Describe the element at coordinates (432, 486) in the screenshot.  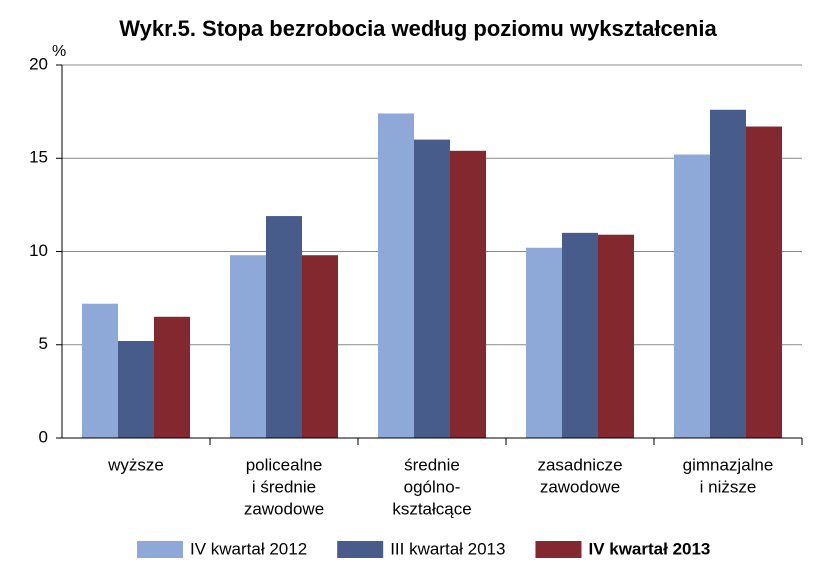
I see `x-tick-label: ogólno-` at that location.